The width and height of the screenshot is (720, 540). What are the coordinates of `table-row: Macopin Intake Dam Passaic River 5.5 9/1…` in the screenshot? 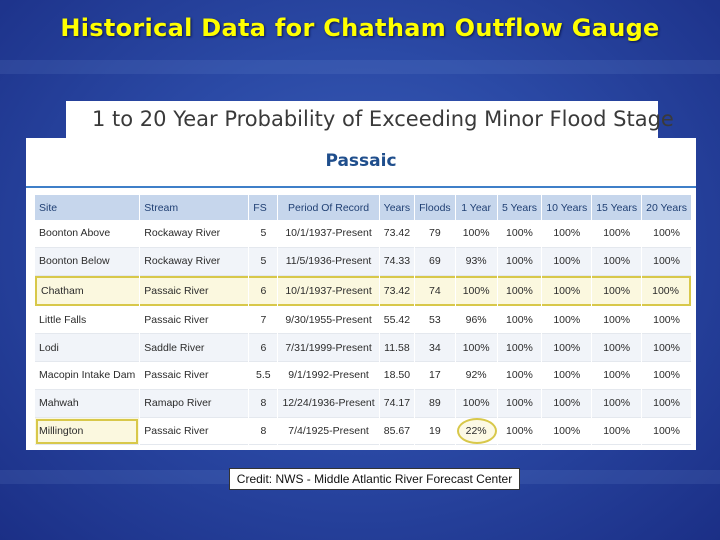 It's located at (363, 376).